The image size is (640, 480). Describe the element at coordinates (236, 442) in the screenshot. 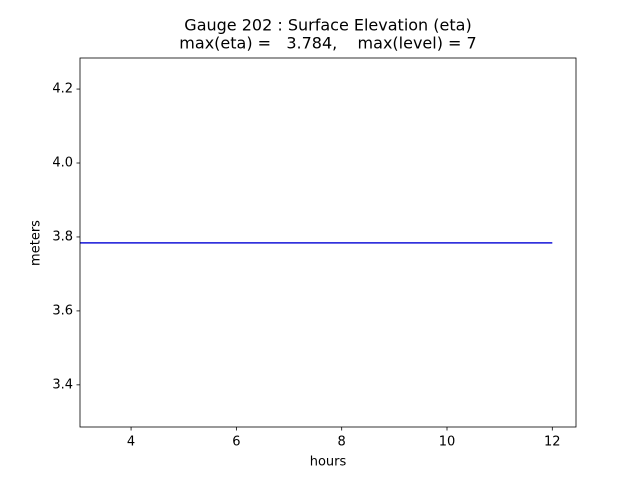

I see `x-tick-label: 6` at that location.